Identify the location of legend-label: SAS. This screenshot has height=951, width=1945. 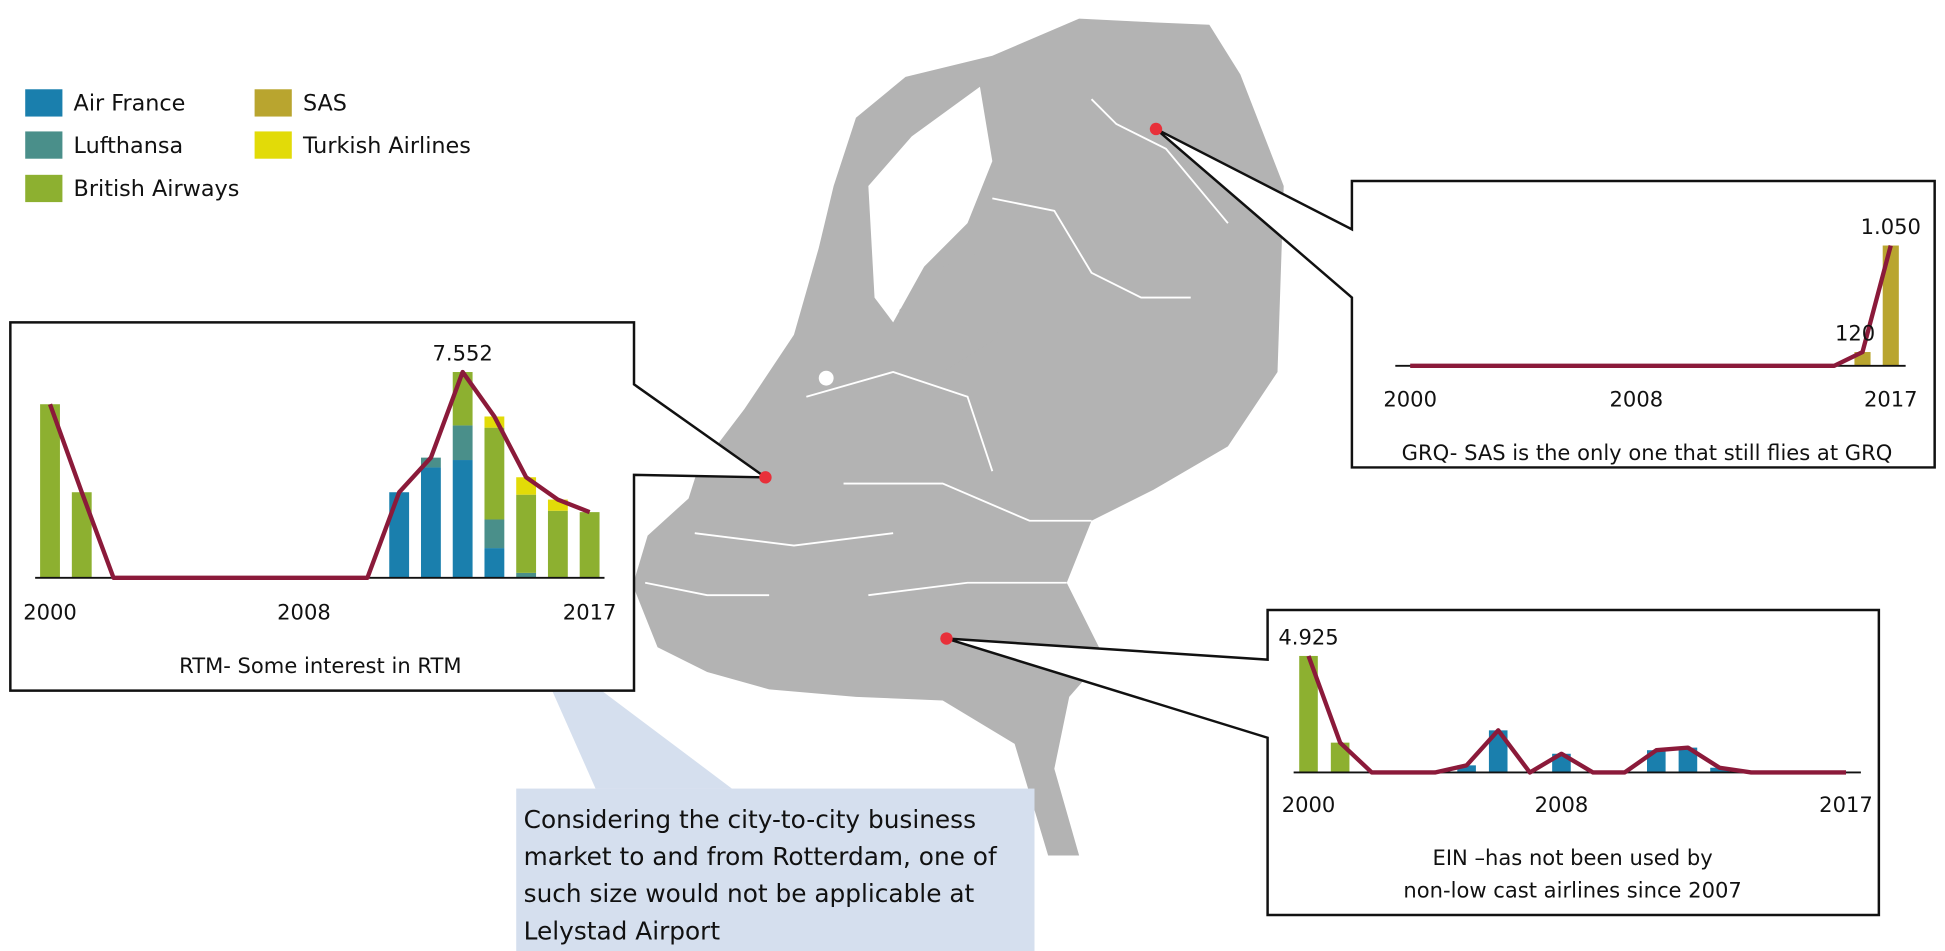
(325, 104).